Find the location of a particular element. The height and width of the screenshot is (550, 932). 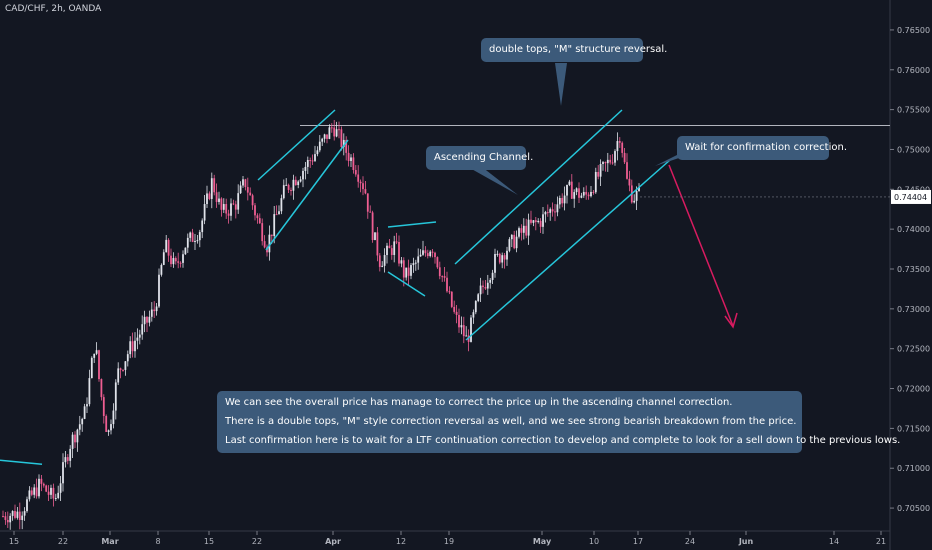

y-tick-label: 0.73000 is located at coordinates (913, 309).